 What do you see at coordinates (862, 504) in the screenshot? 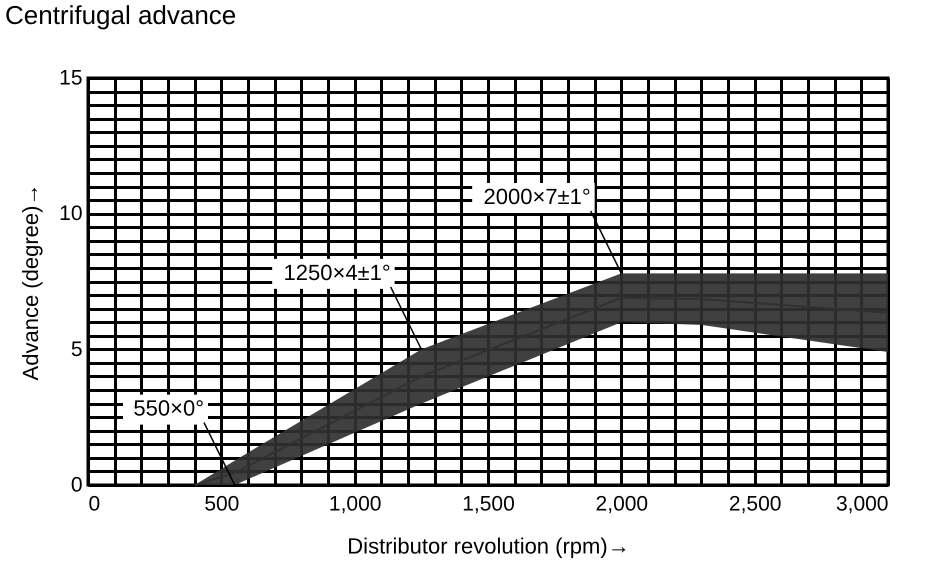
I see `x-tick-label: 3,000` at bounding box center [862, 504].